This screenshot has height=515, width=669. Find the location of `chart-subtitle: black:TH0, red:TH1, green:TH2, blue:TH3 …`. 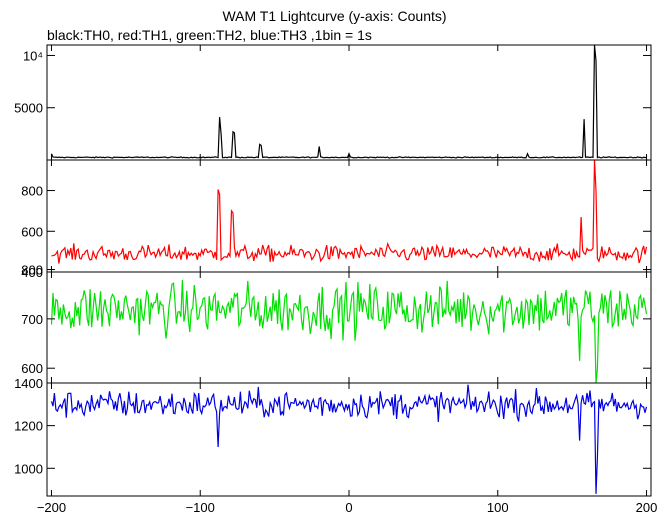

chart-subtitle: black:TH0, red:TH1, green:TH2, blue:TH3 … is located at coordinates (209, 35).